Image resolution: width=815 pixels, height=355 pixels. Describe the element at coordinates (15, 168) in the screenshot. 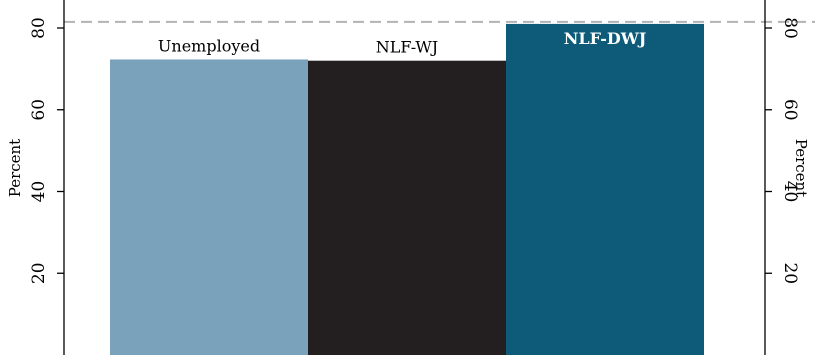

I see `left-y-axis-title: Percent` at that location.